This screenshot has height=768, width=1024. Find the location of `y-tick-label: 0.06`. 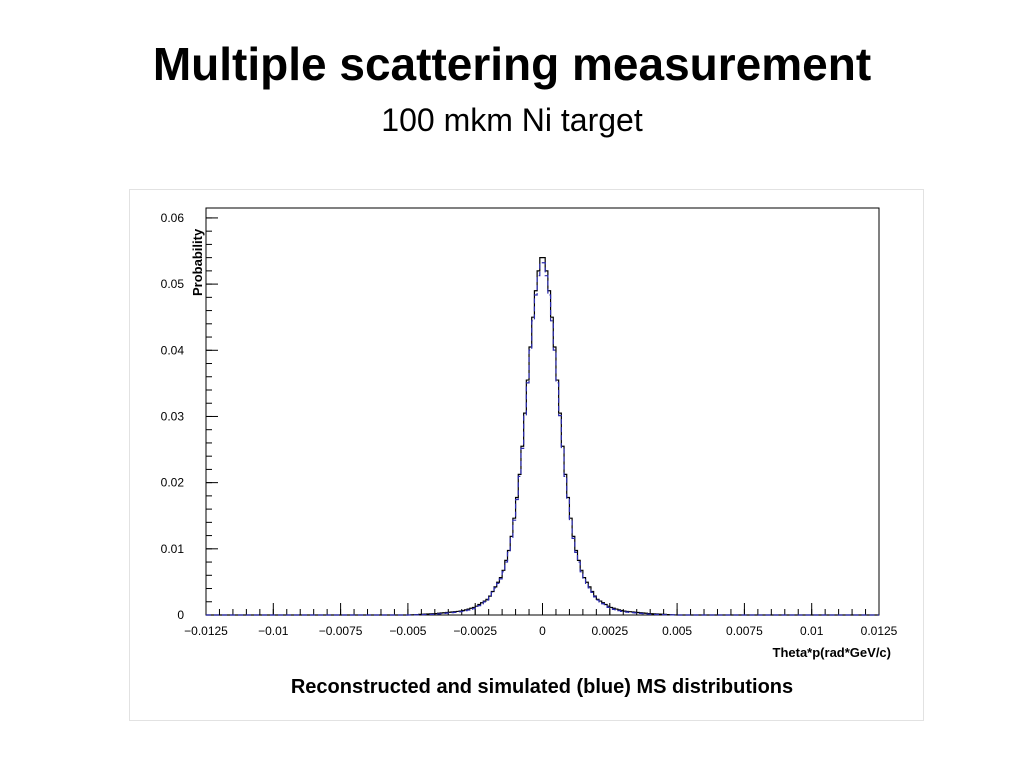

y-tick-label: 0.06 is located at coordinates (173, 218).